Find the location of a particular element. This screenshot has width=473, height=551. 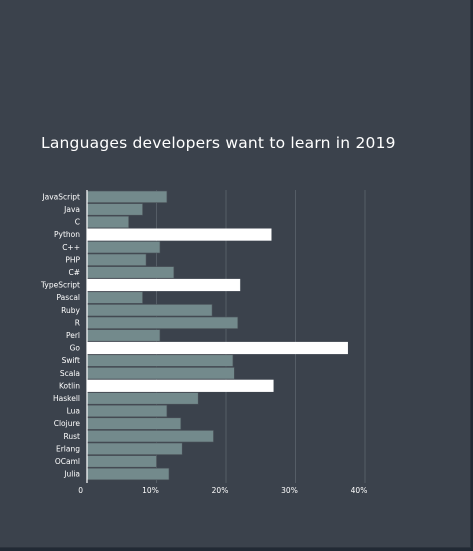

x-tick-labels: 0 10% 20% 30% 40% is located at coordinates (222, 490).